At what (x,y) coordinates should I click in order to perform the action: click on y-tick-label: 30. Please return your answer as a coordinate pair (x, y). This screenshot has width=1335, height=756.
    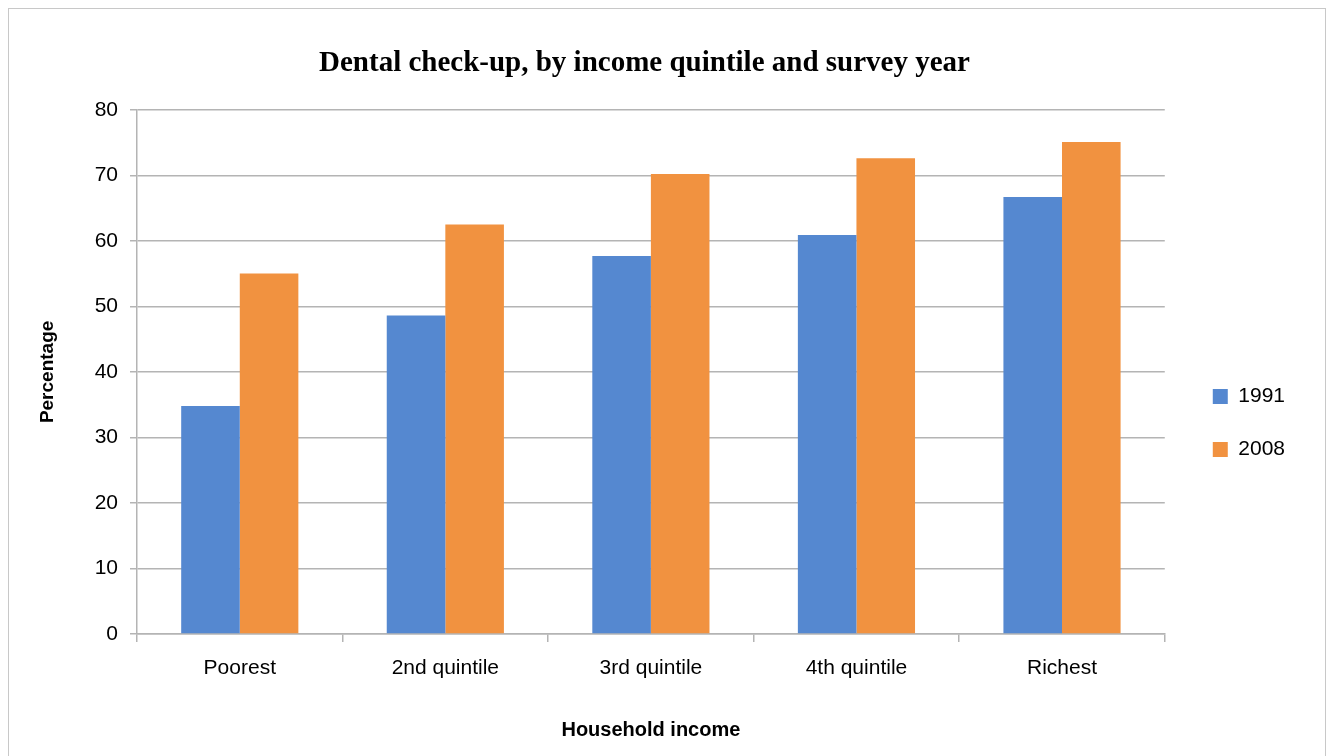
    Looking at the image, I should click on (106, 436).